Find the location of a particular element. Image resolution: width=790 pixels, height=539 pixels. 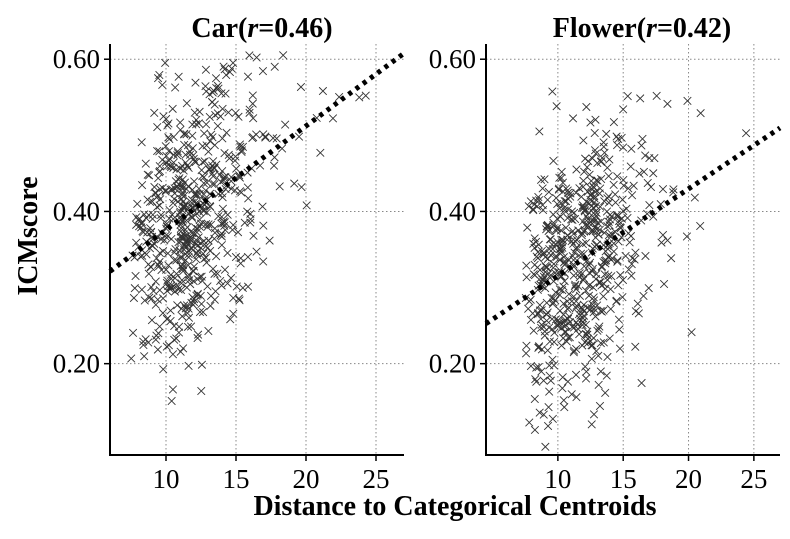

x-axis-label: Distance to Categorical Centroids is located at coordinates (454, 506).